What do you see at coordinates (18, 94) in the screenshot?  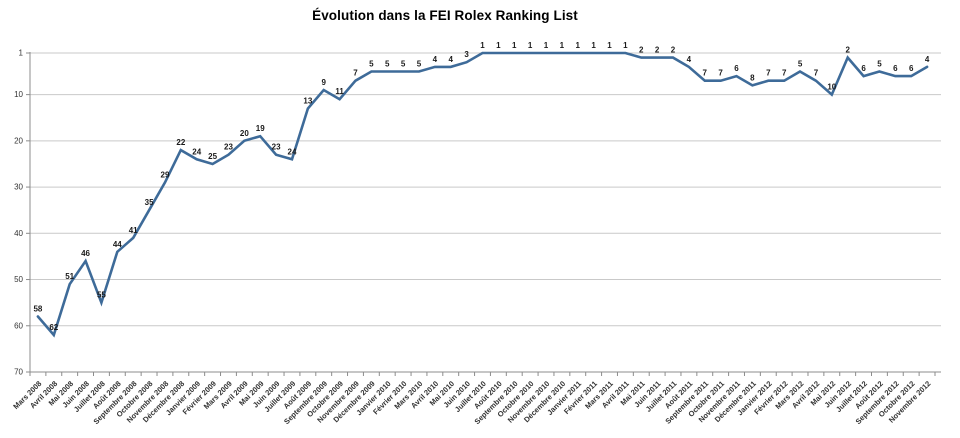 I see `y-axis-label: 10` at bounding box center [18, 94].